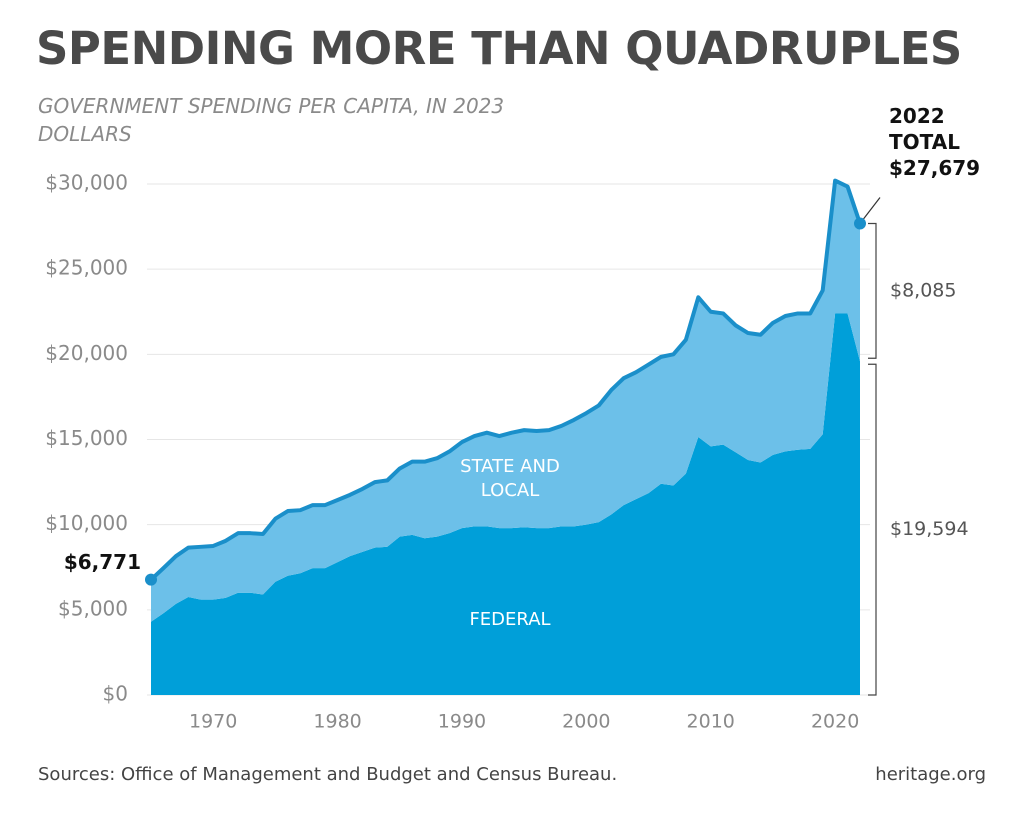 This screenshot has height=824, width=1024. What do you see at coordinates (586, 722) in the screenshot?
I see `x-tick-label: 2000` at bounding box center [586, 722].